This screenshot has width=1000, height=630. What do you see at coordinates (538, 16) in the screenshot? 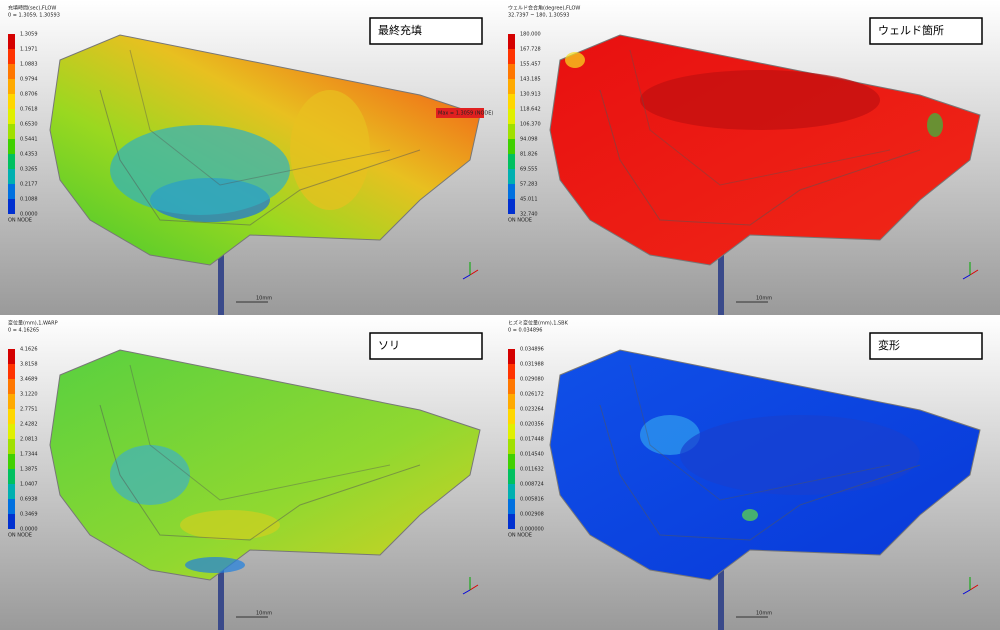
I see `legend-range: 32.7397 ~ 180, 1.30593` at bounding box center [538, 16].